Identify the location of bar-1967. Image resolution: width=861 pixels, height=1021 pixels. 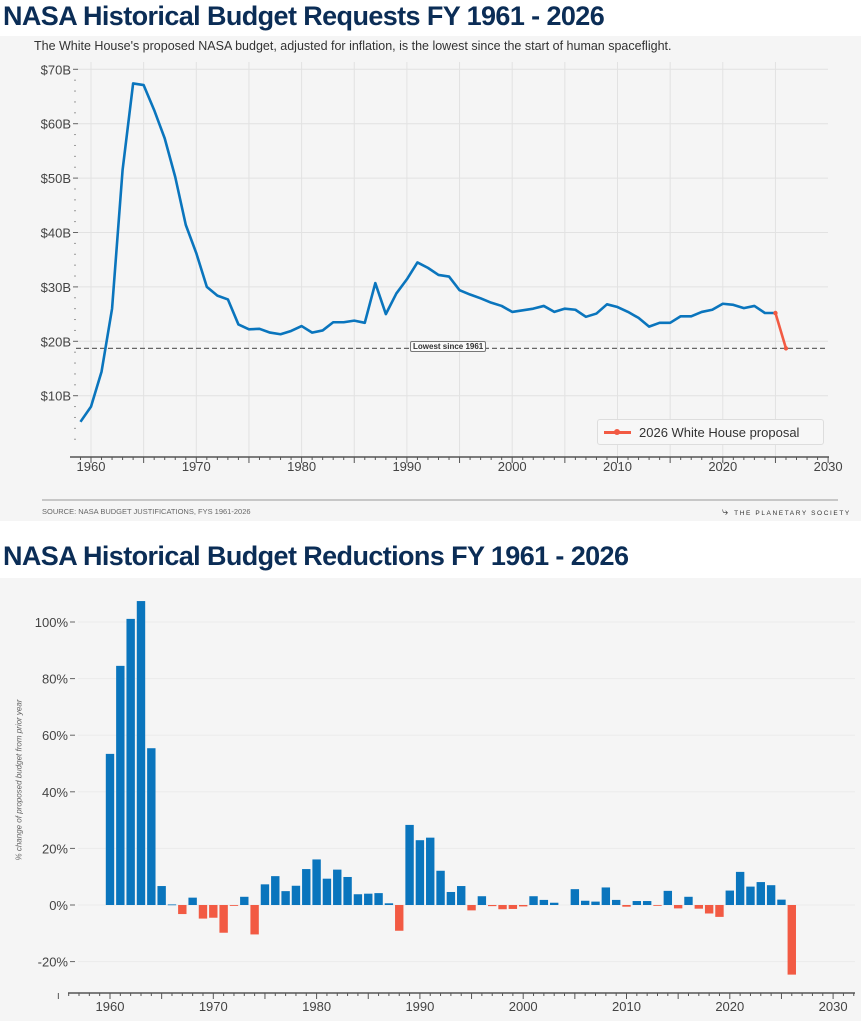
(182, 910).